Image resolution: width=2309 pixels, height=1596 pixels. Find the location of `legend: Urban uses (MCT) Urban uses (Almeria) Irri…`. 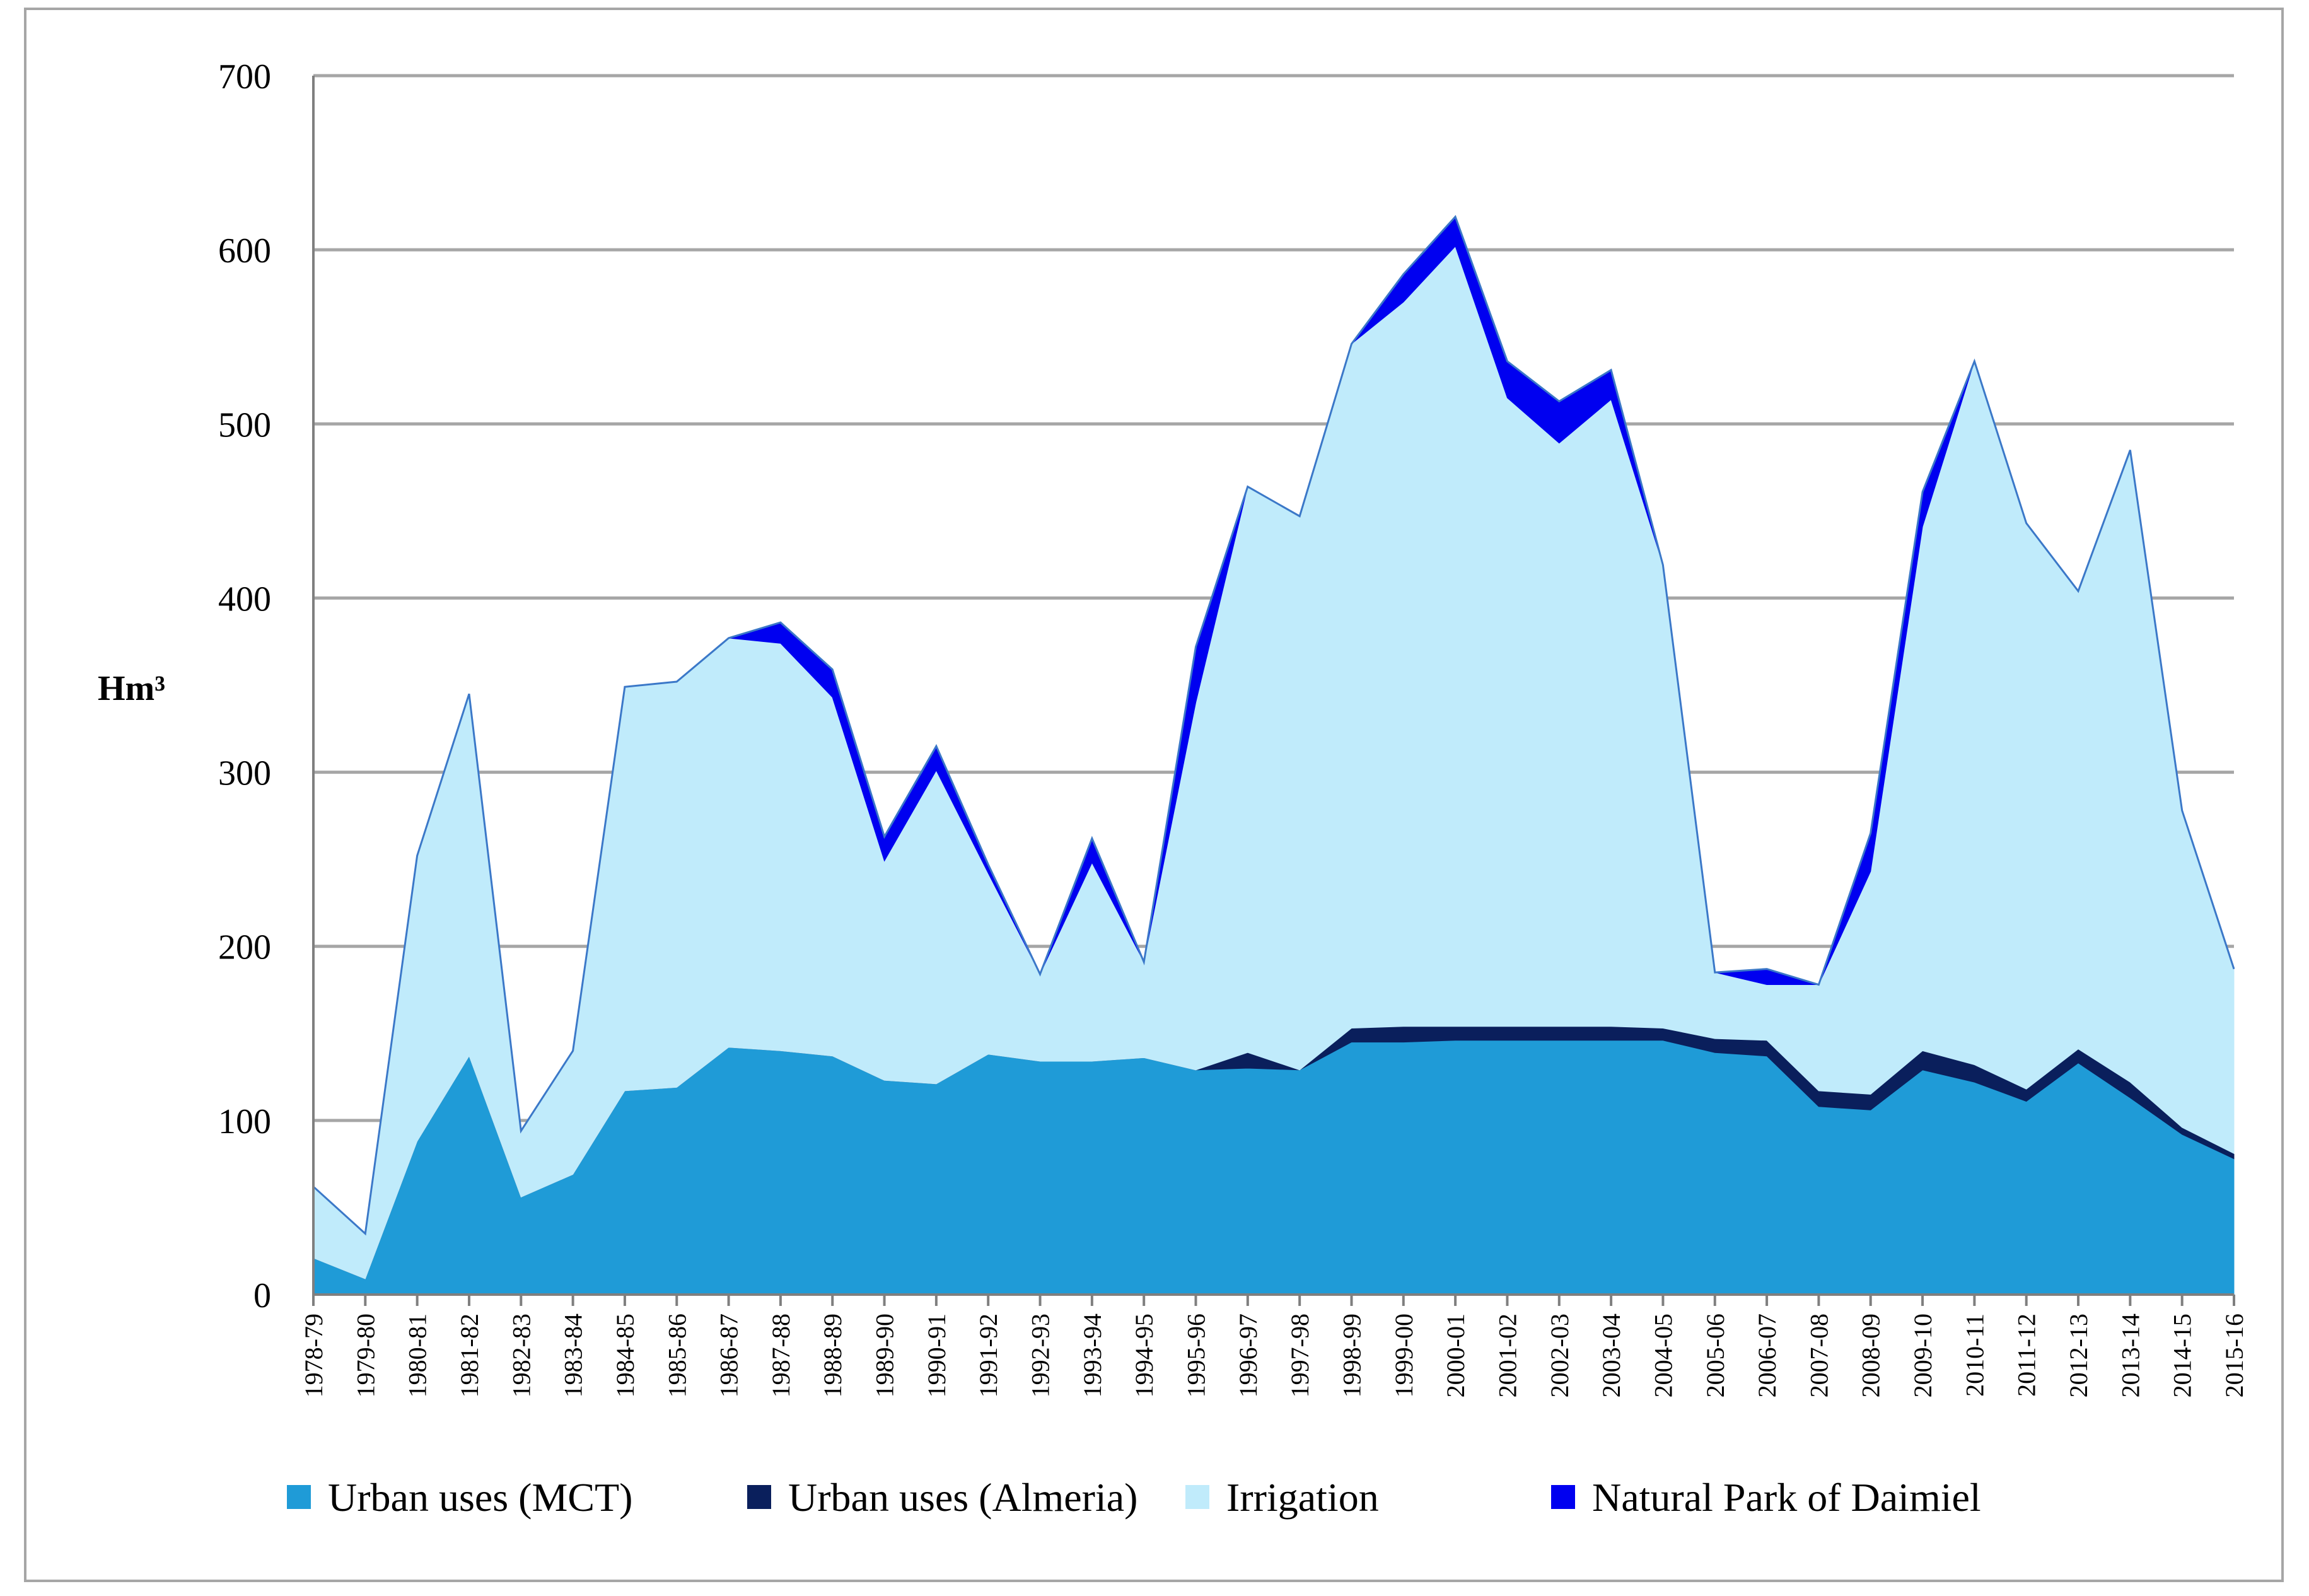

legend: Urban uses (MCT) Urban uses (Almeria) Irri… is located at coordinates (1134, 1498).